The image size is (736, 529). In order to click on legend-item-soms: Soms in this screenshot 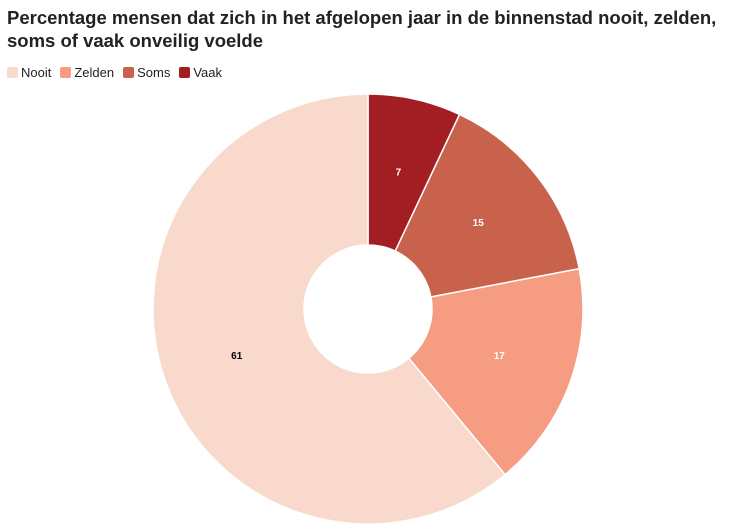, I will do `click(146, 72)`.